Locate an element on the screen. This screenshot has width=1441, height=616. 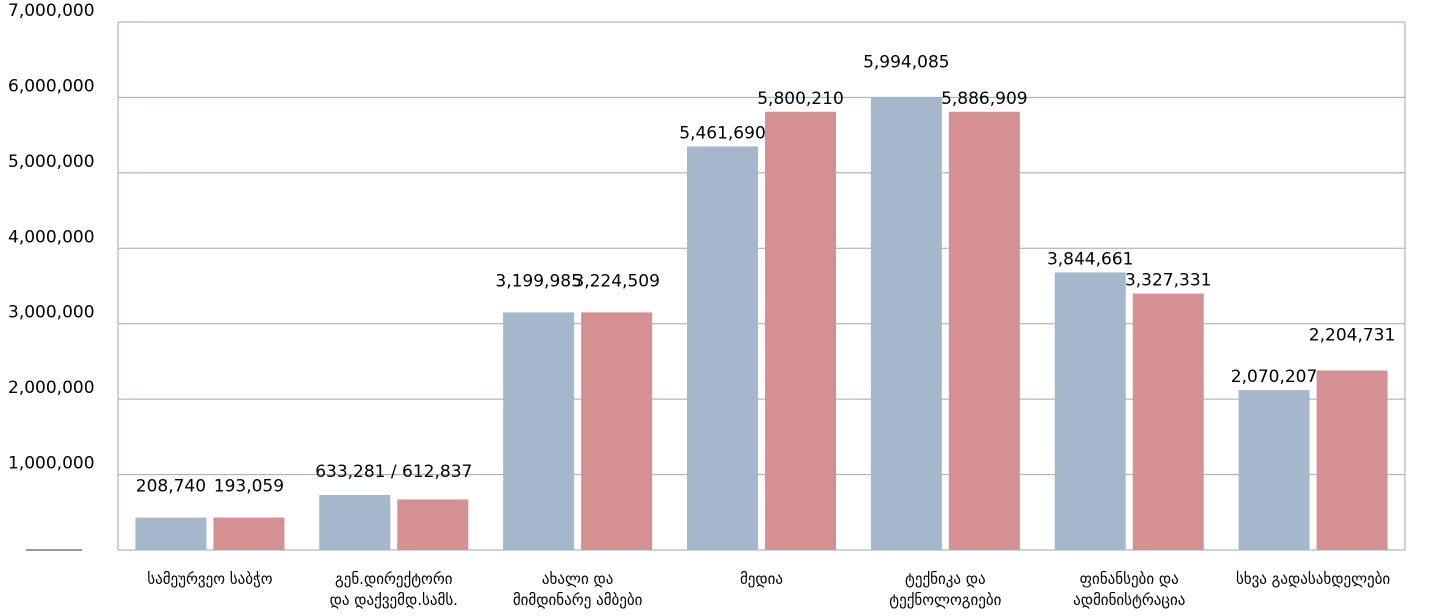
x-tick-label: მიმდინარე ამბები is located at coordinates (578, 600).